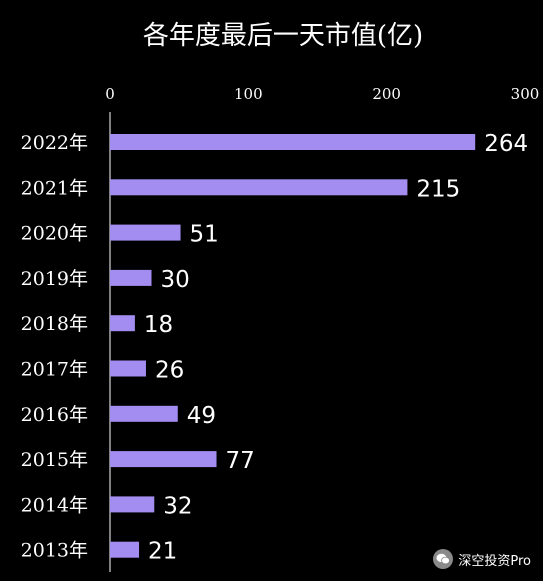  What do you see at coordinates (248, 94) in the screenshot?
I see `x-tick-label: 100` at bounding box center [248, 94].